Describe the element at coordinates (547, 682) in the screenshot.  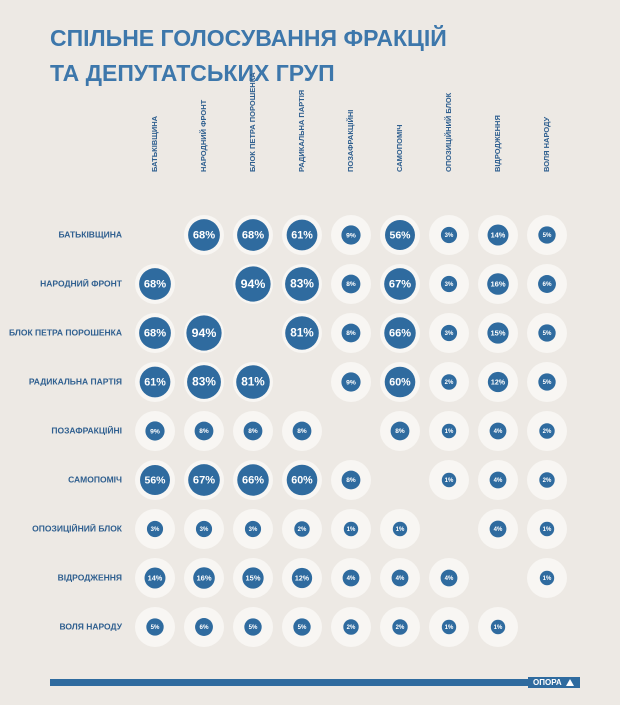
I see `footer-brand: ОПОРА` at that location.